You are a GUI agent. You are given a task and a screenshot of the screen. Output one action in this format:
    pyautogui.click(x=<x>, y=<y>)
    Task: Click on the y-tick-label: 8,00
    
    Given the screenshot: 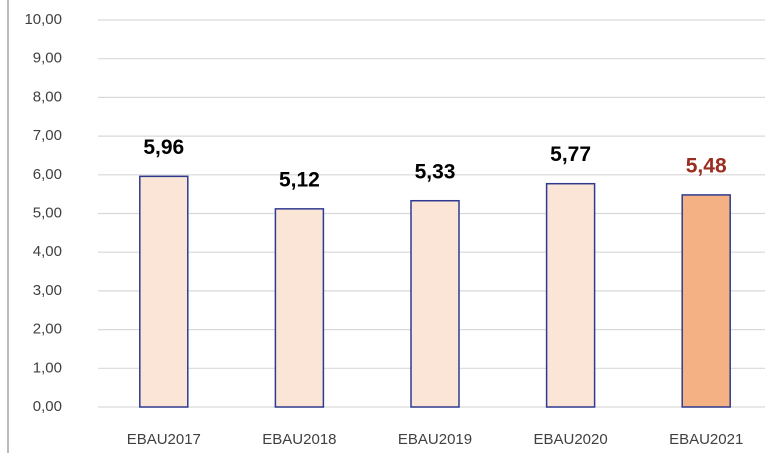 What is the action you would take?
    pyautogui.click(x=47, y=96)
    